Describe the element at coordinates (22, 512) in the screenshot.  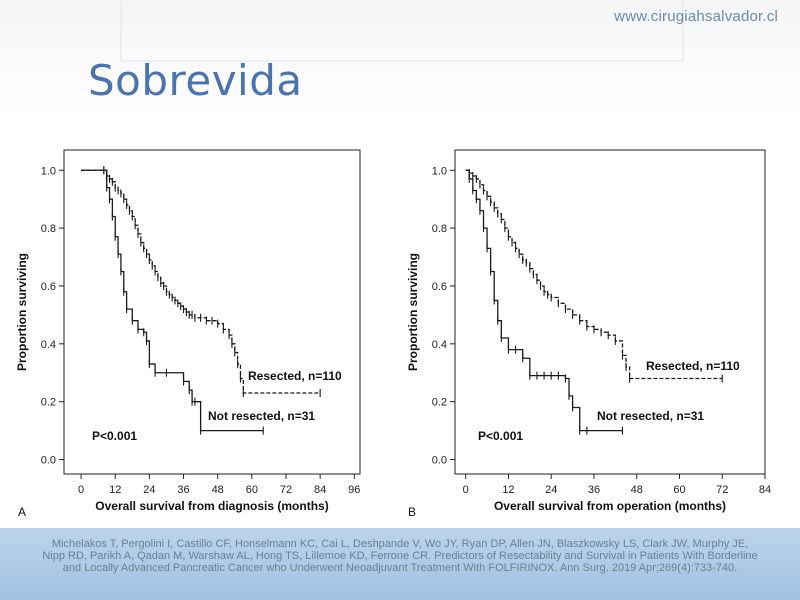
I see `panel-label: A` at that location.